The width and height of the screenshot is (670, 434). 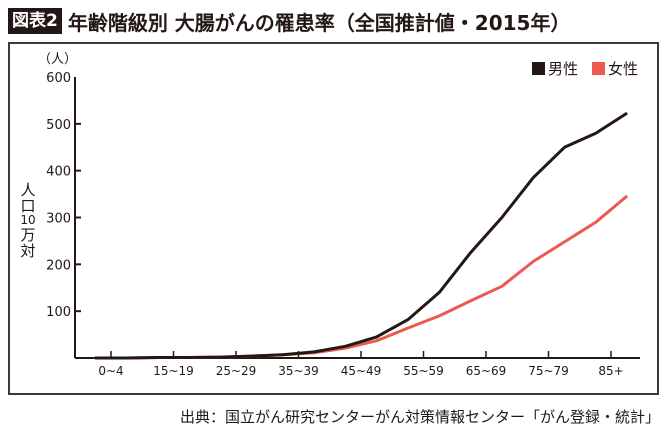 What do you see at coordinates (58, 219) in the screenshot?
I see `y-tick-label: 300` at bounding box center [58, 219].